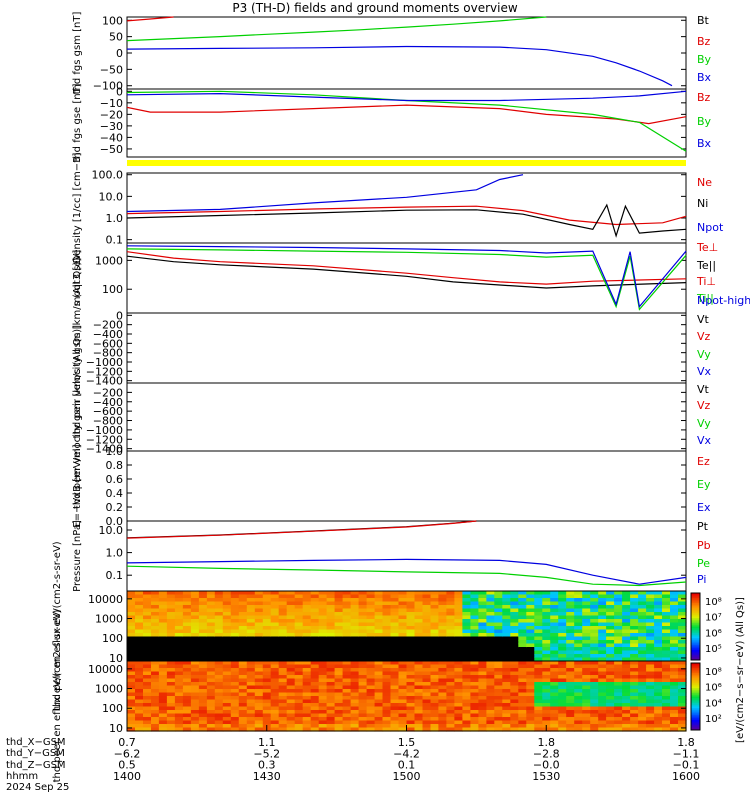  I want to click on y-gsm-row-label: thd_Y−GSM, so click(35, 754).